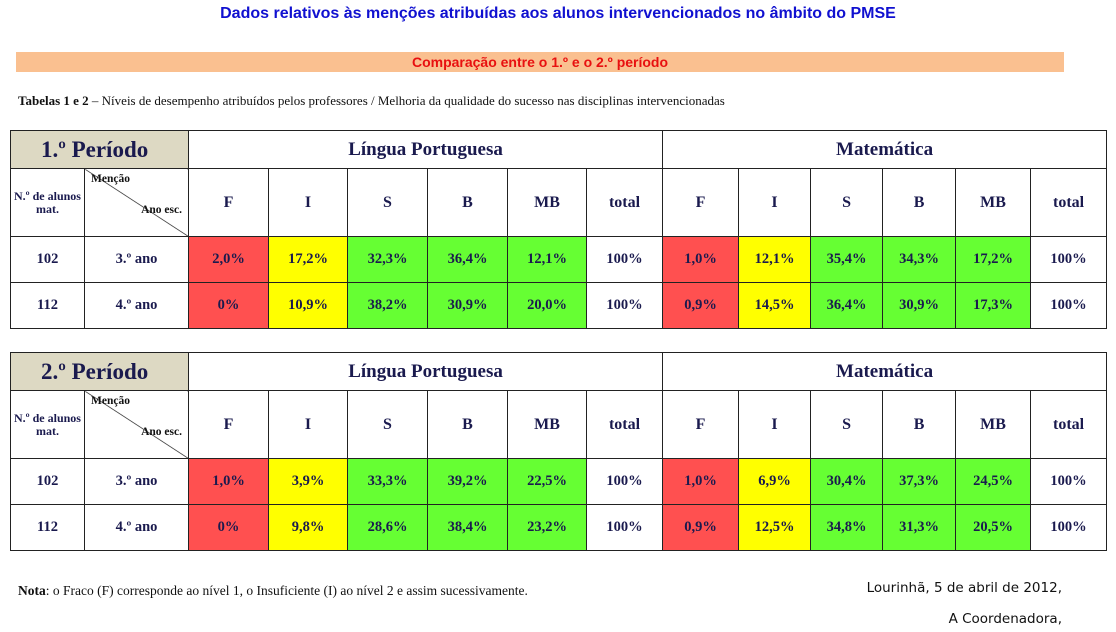 The width and height of the screenshot is (1116, 632). I want to click on period-label: 2.º Período, so click(95, 371).